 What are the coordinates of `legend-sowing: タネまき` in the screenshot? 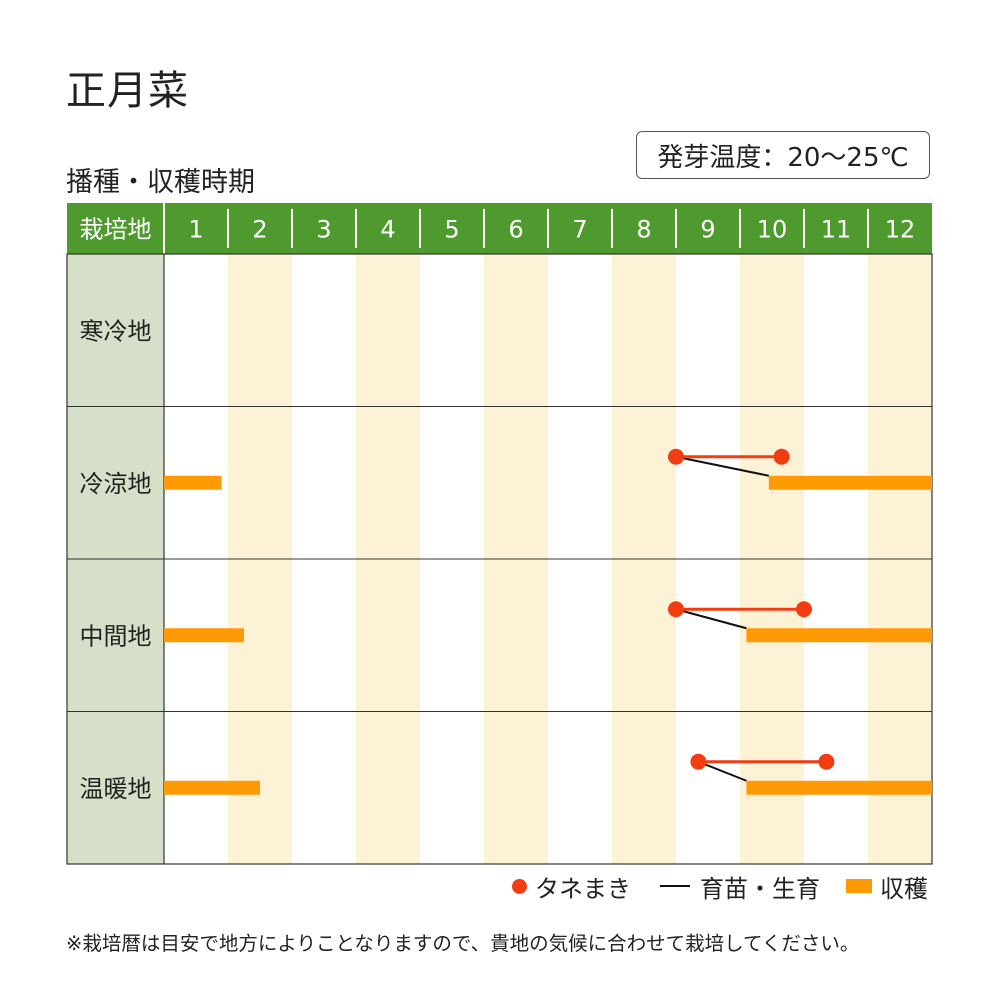 It's located at (571, 886).